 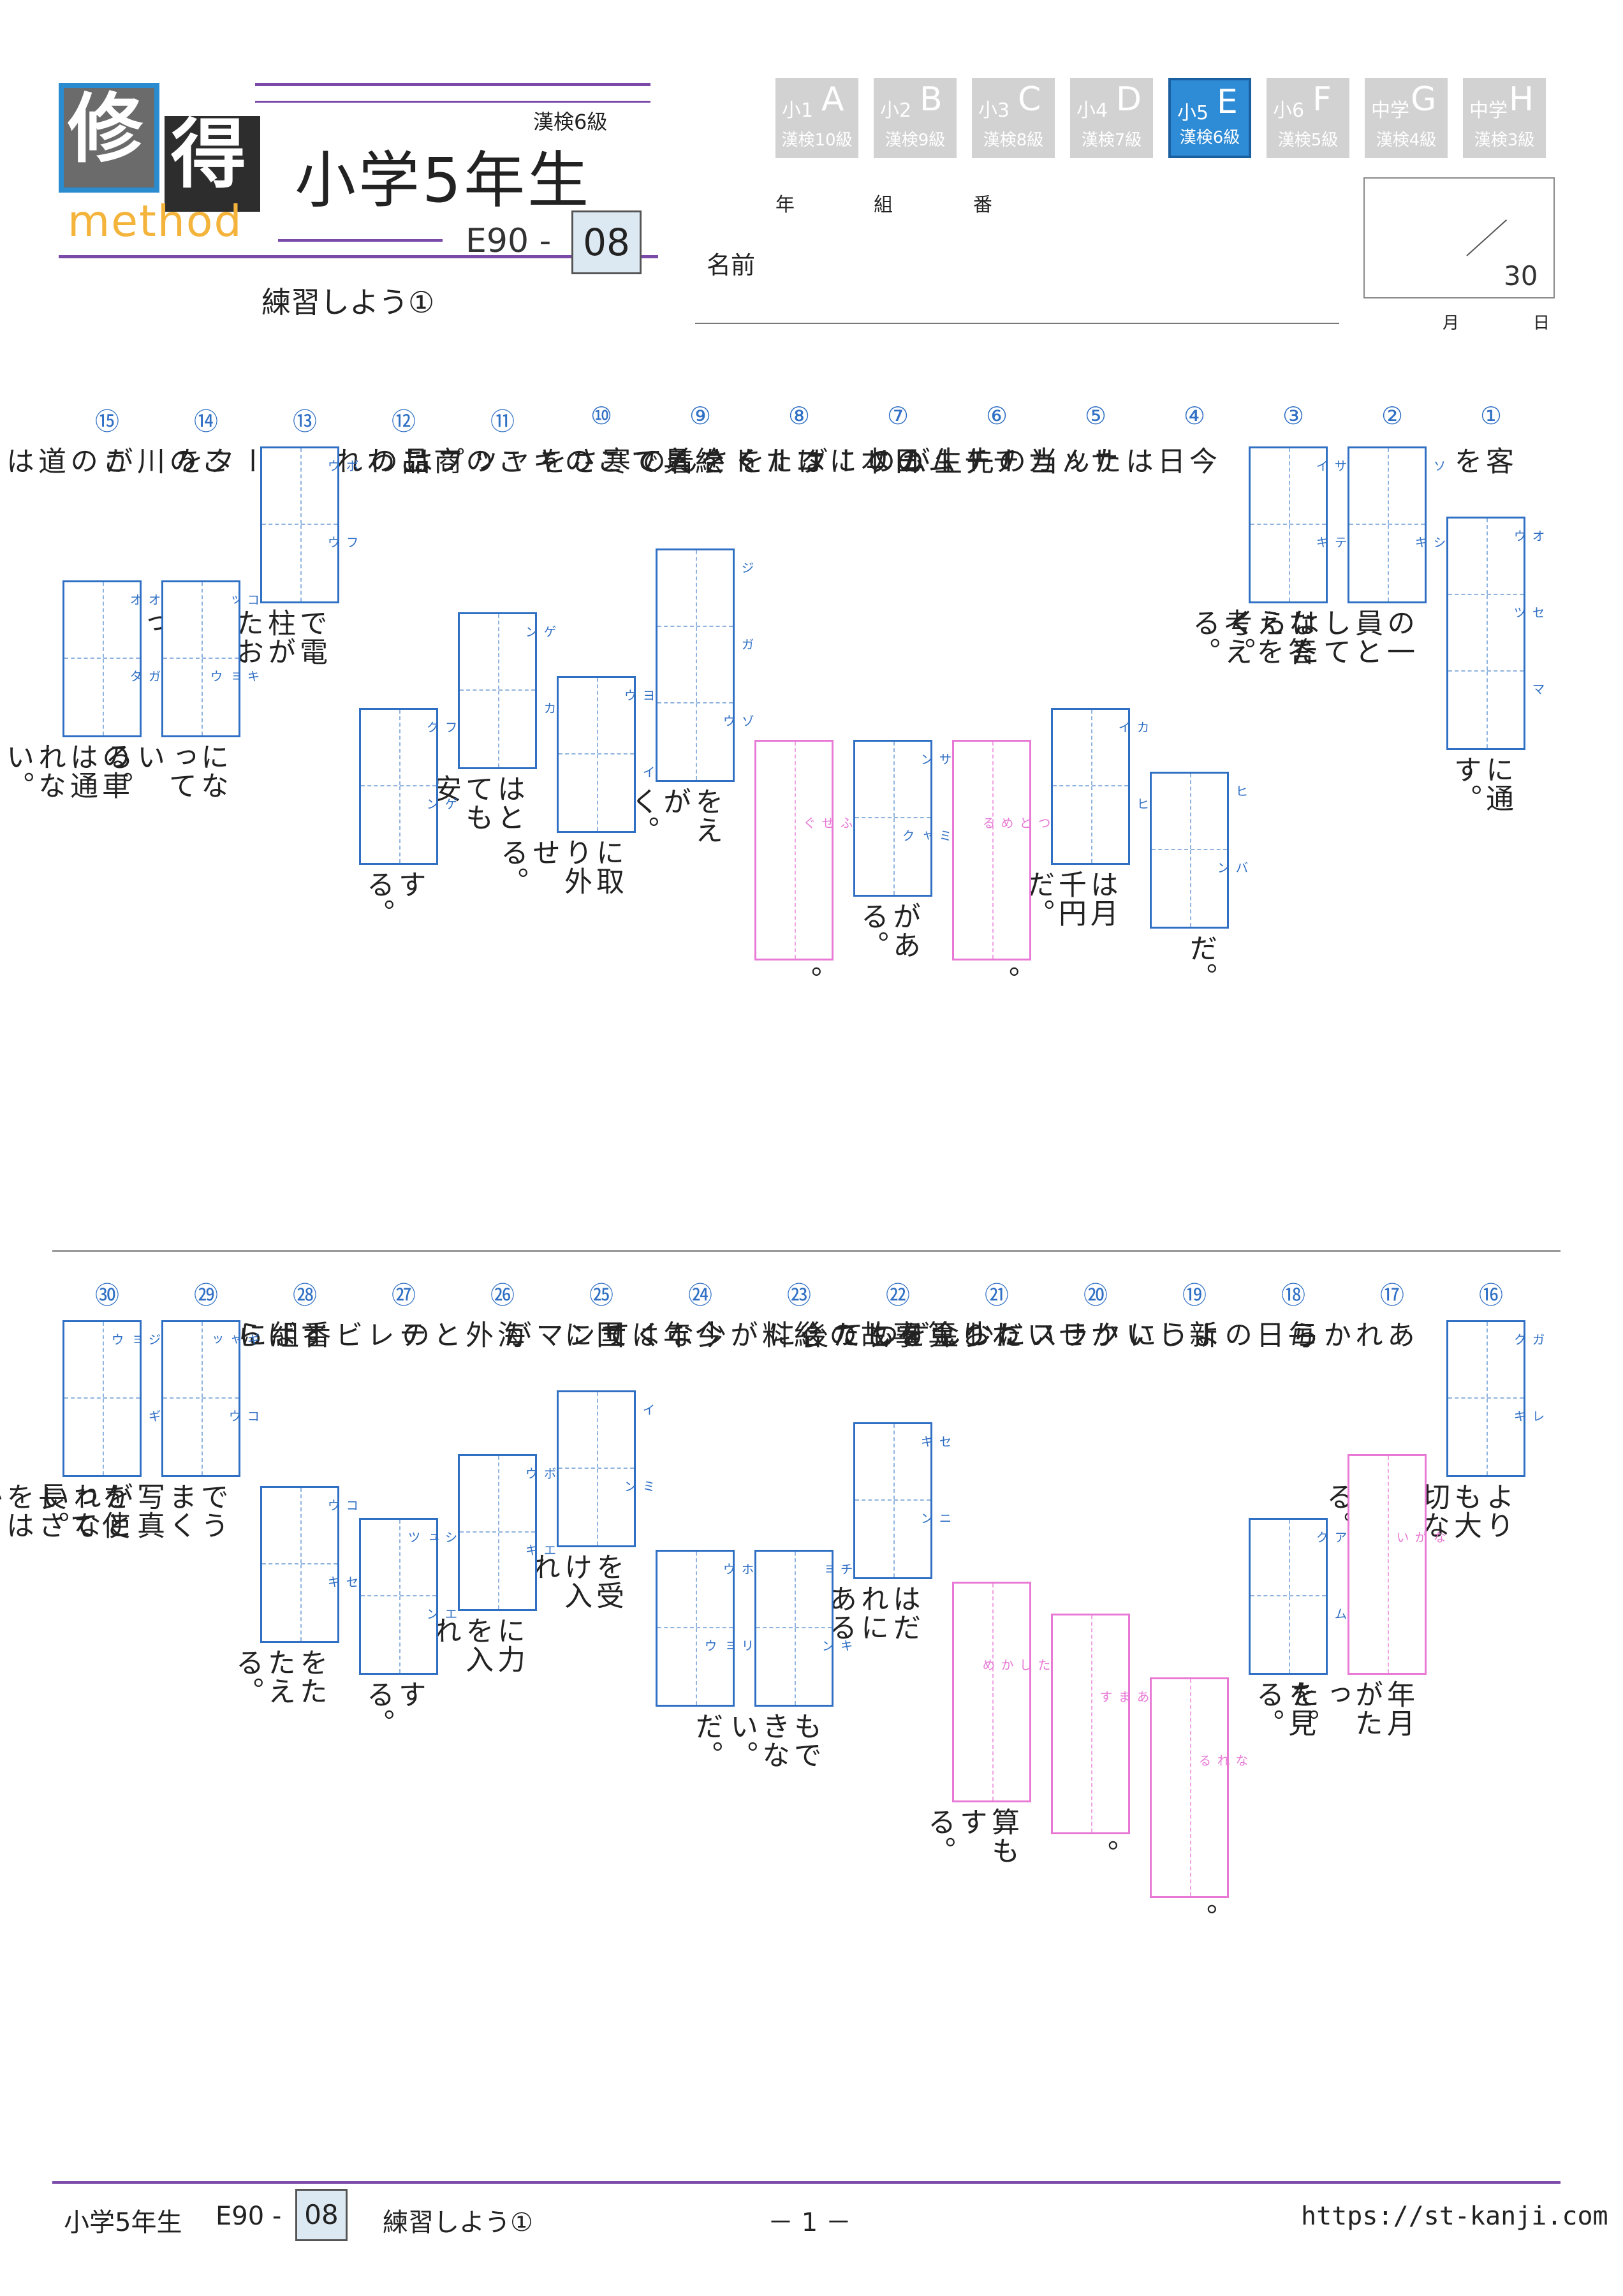 I want to click on level-tab-5: 小5 E 漢検6級, so click(x=1209, y=118).